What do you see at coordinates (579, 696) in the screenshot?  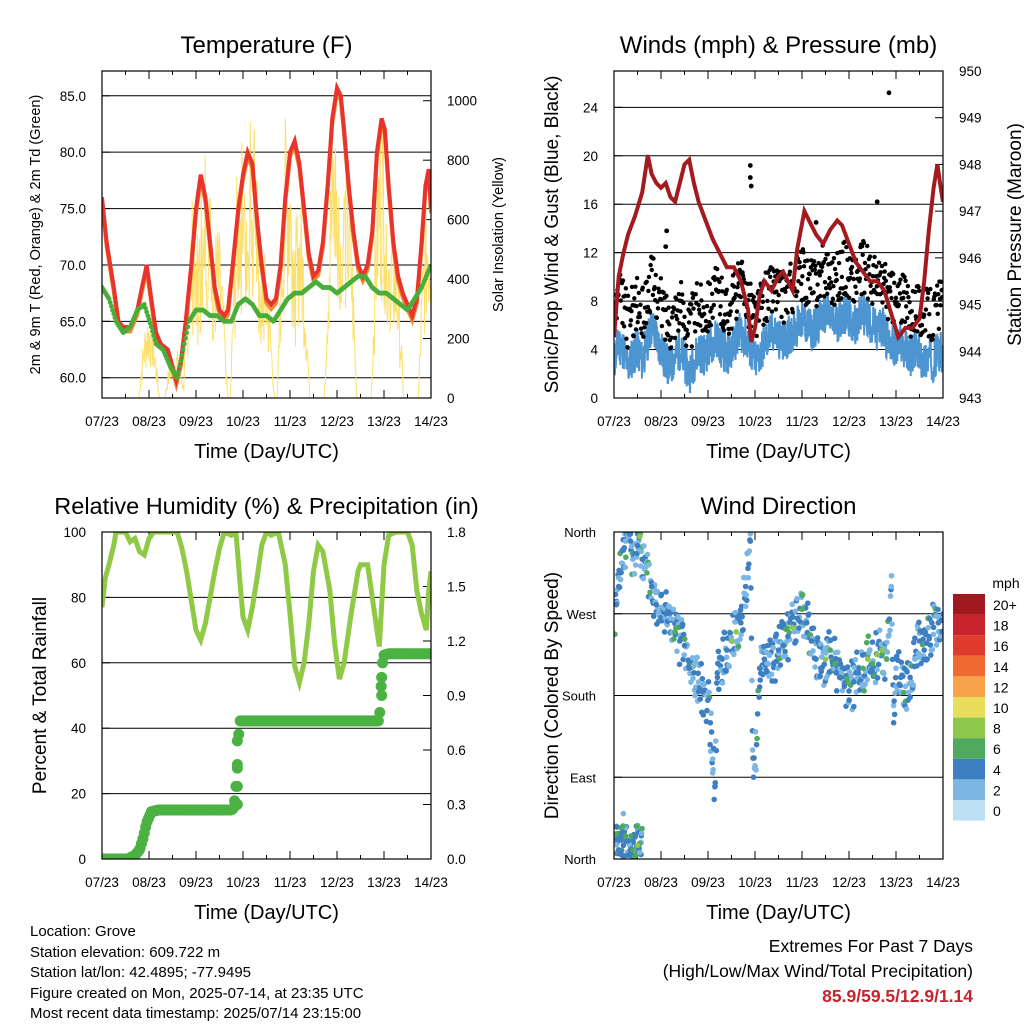 I see `y-tick-label: South` at bounding box center [579, 696].